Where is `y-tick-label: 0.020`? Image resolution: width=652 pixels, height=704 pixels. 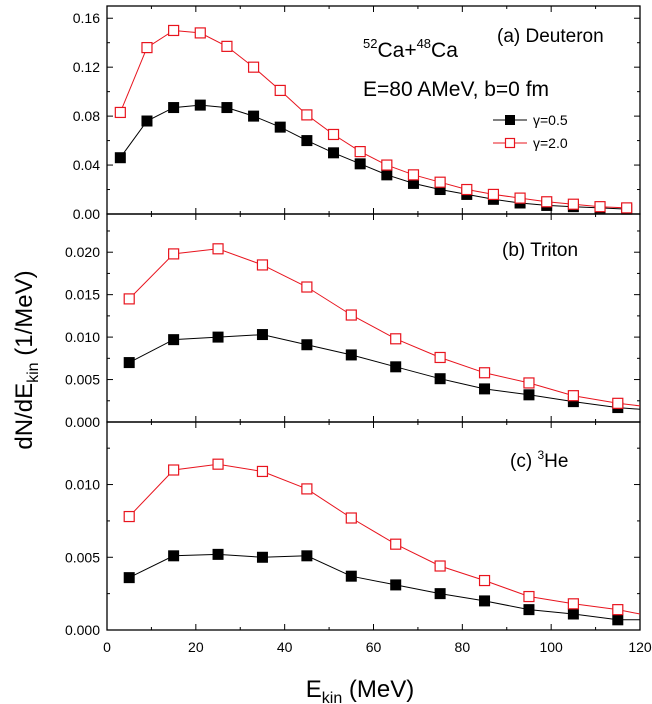
y-tick-label: 0.020 is located at coordinates (82, 252).